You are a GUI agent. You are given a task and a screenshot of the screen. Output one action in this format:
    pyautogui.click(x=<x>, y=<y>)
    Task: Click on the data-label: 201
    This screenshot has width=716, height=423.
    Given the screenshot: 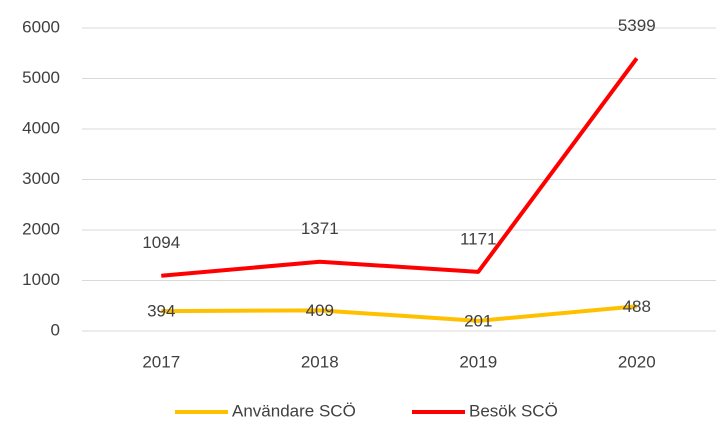 What is the action you would take?
    pyautogui.click(x=478, y=320)
    